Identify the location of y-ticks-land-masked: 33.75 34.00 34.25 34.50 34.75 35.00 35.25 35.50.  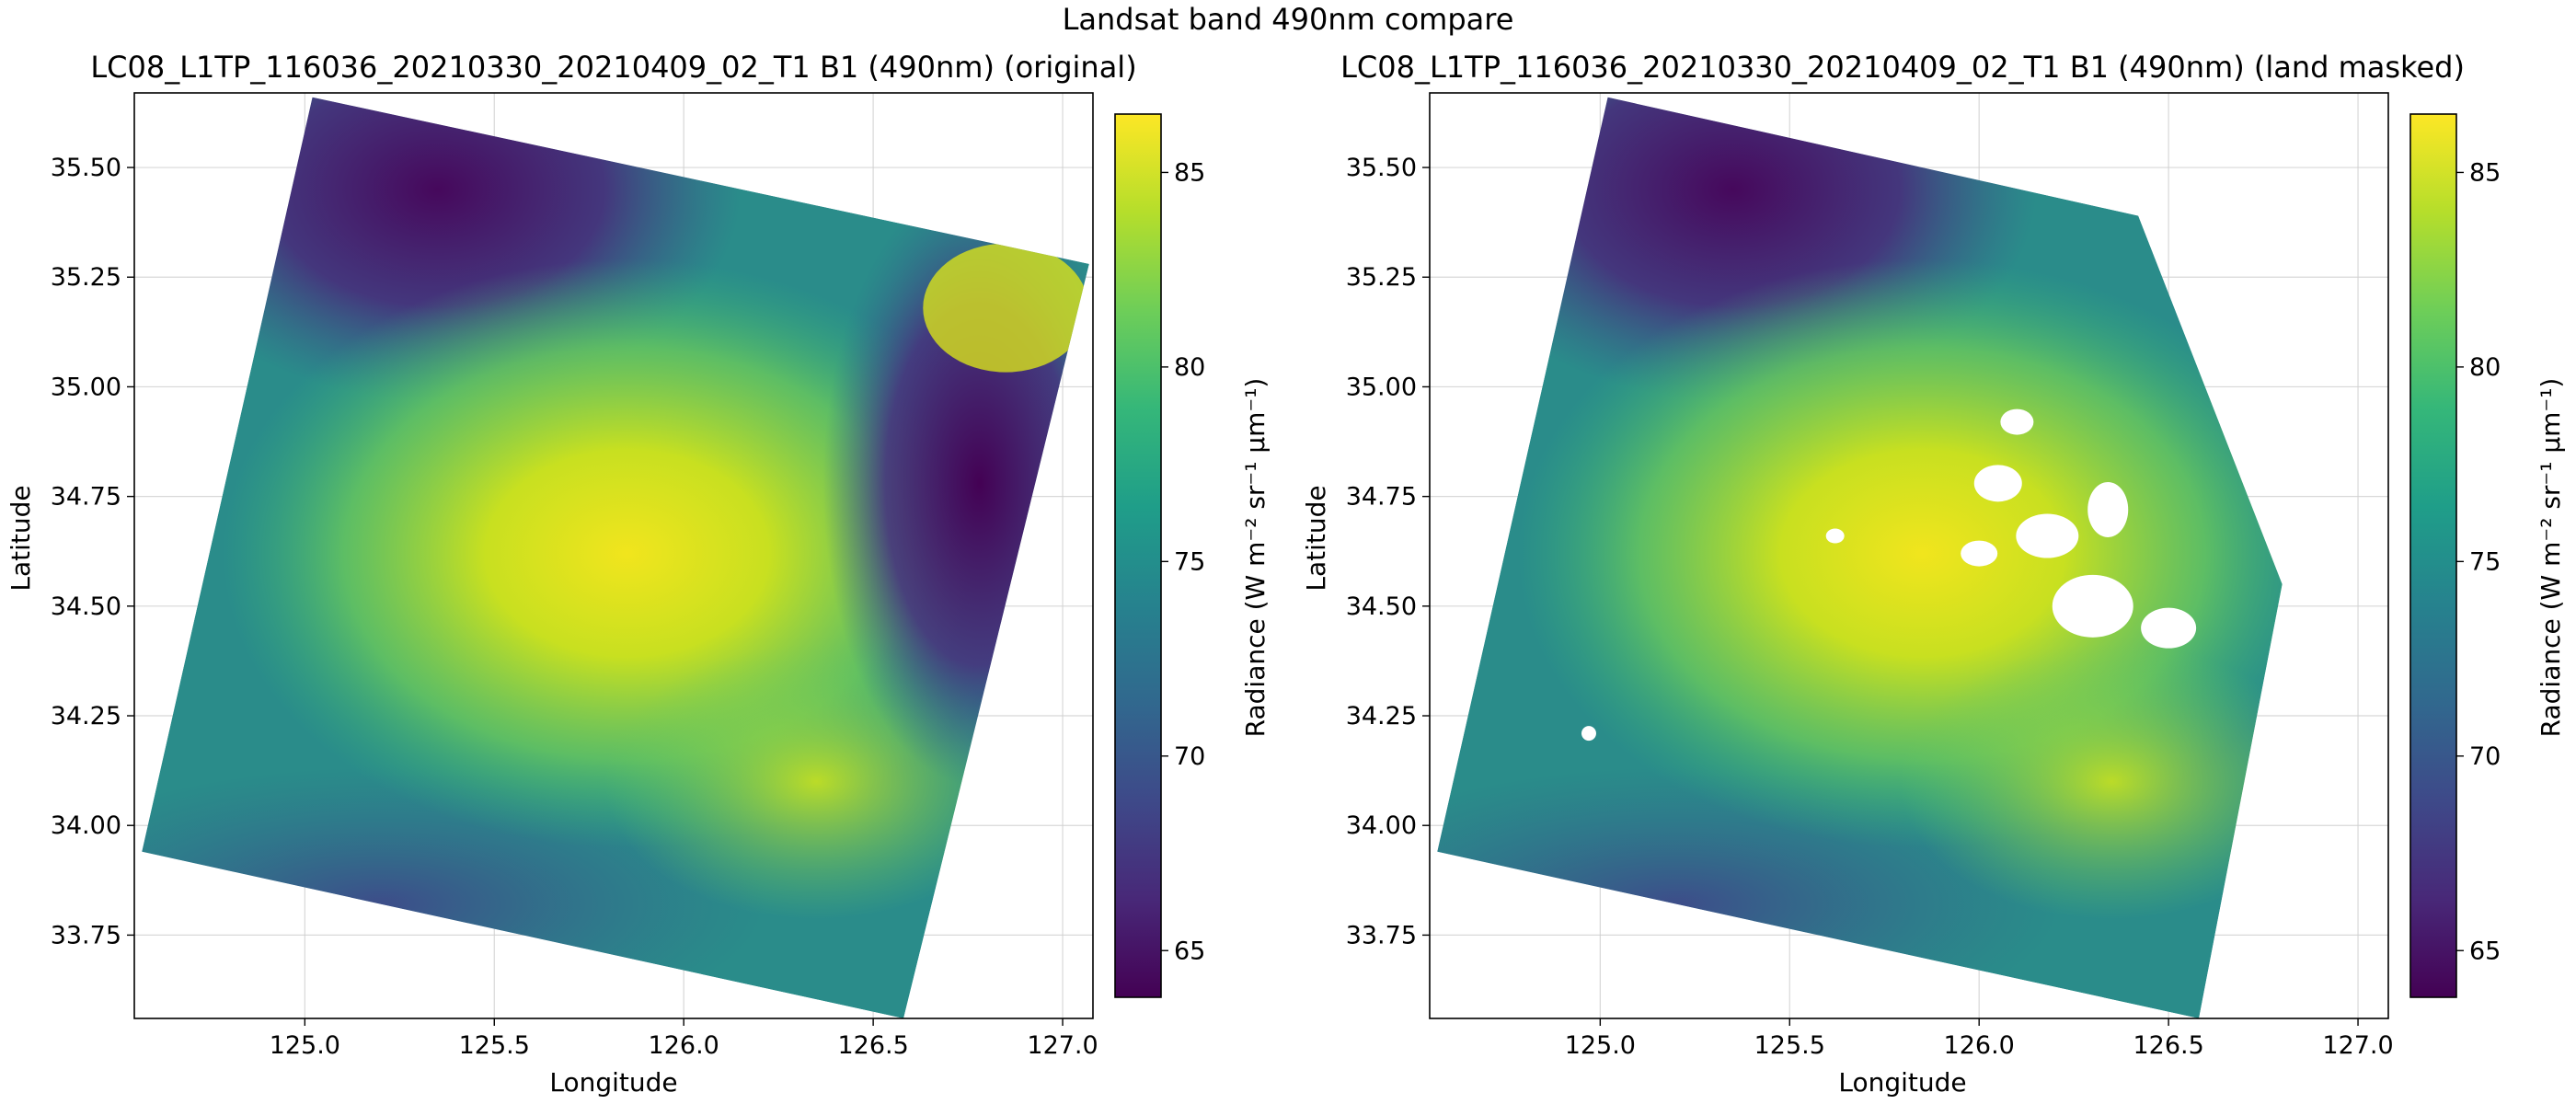
(1388, 551).